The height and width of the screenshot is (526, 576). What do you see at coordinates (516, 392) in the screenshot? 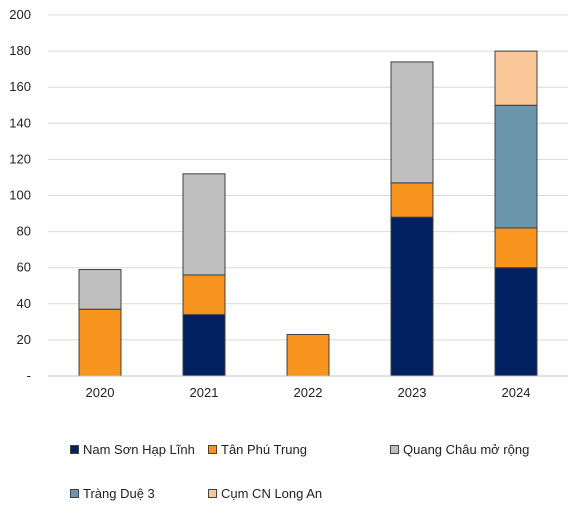
I see `x-tick-label: 2024` at bounding box center [516, 392].